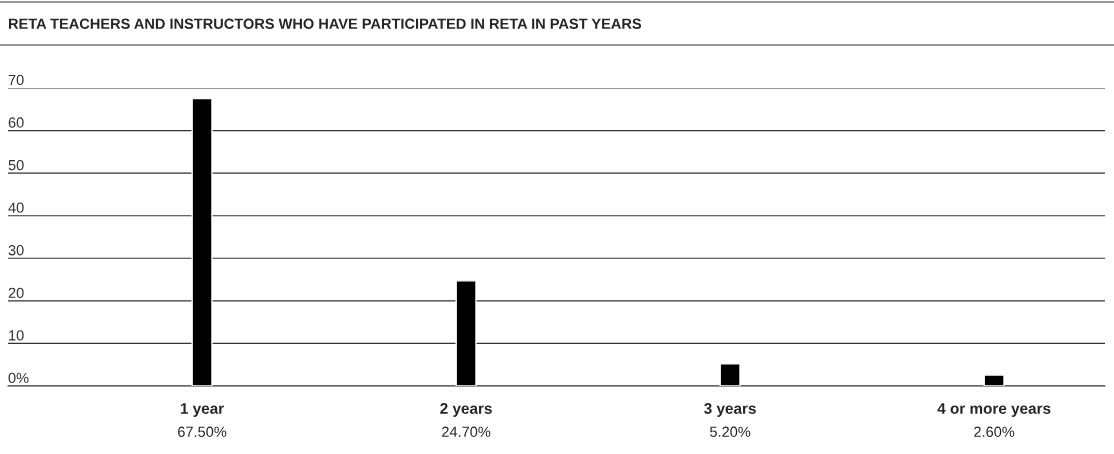 The width and height of the screenshot is (1114, 454). Describe the element at coordinates (16, 207) in the screenshot. I see `y-tick-label: 40` at that location.